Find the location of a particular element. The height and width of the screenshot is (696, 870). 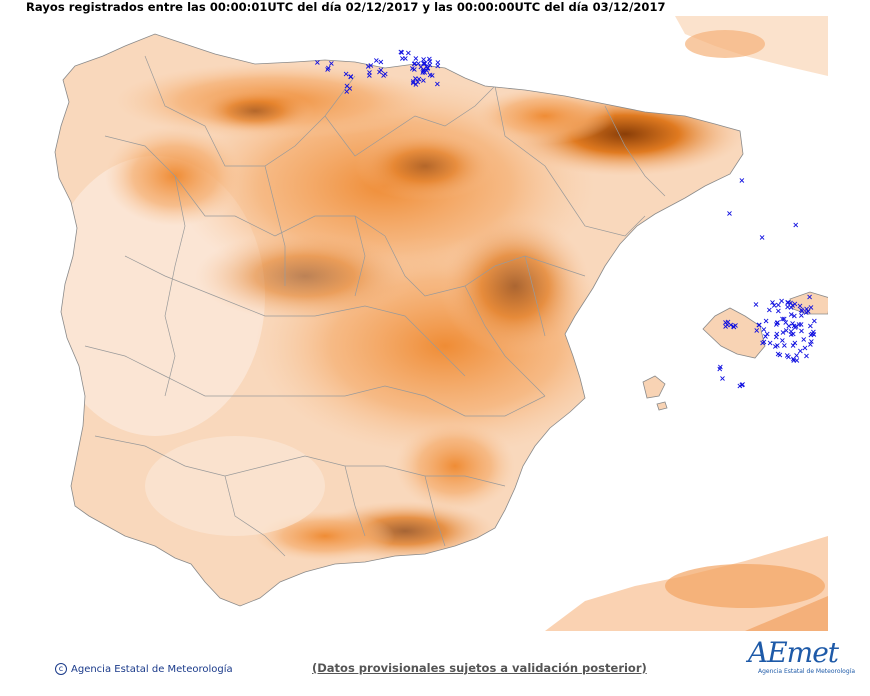

menorca is located at coordinates (808, 303).